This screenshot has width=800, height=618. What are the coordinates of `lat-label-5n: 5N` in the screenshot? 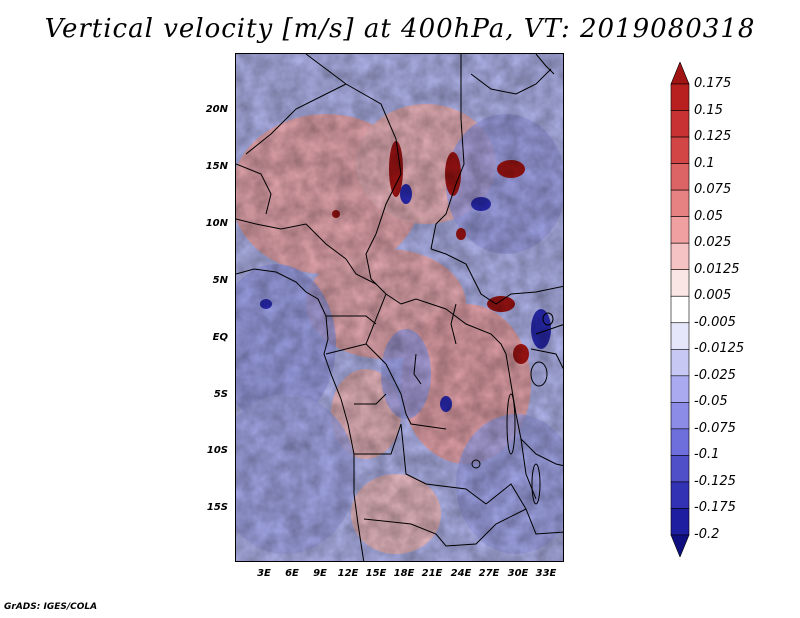 It's located at (220, 280).